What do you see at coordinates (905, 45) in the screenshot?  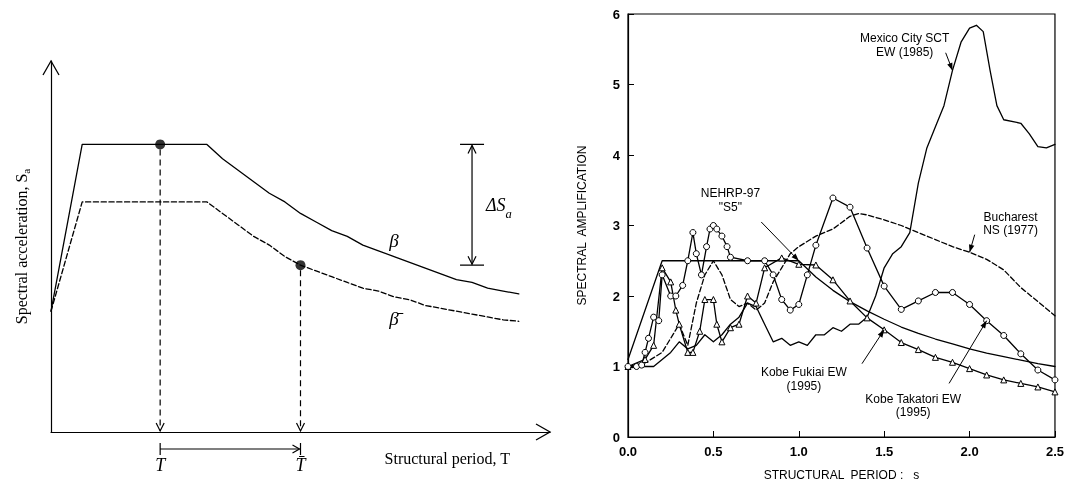 I see `series-label: Mexico City SCT EW (1985)` at bounding box center [905, 45].